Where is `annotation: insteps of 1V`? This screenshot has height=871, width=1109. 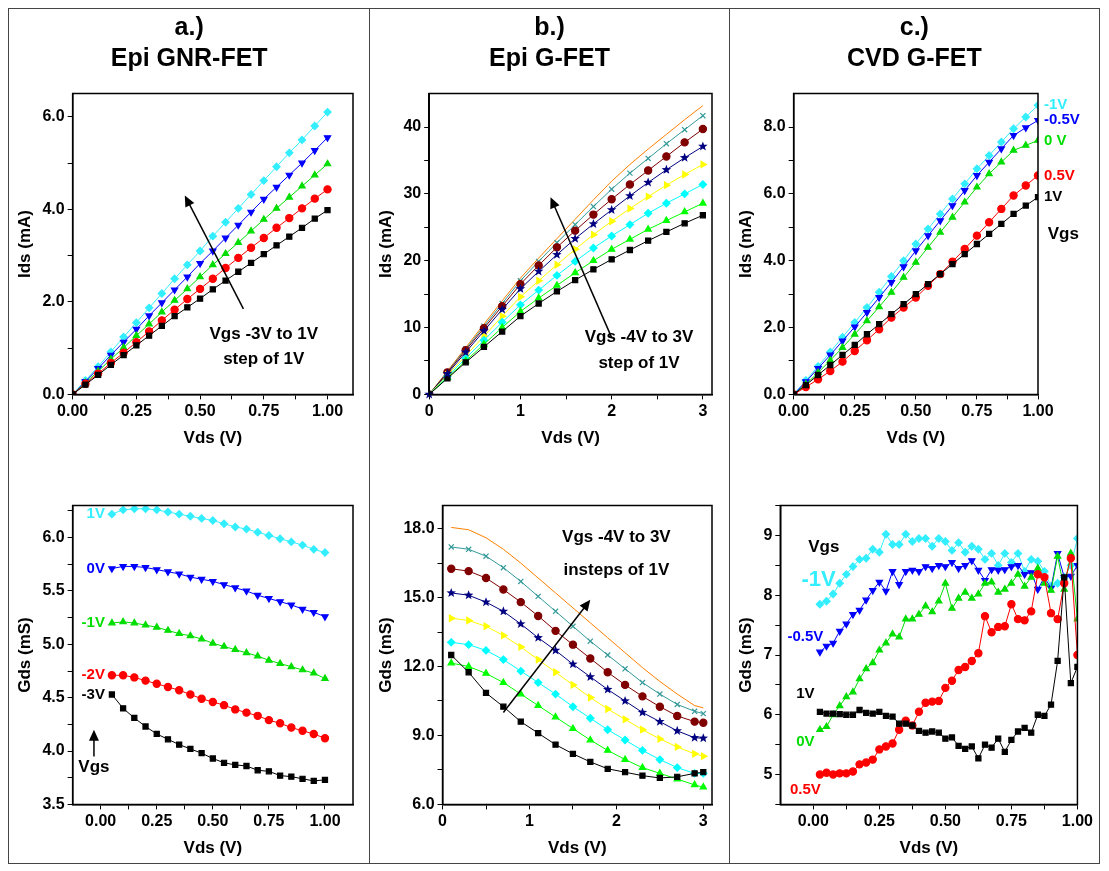
annotation: insteps of 1V is located at coordinates (617, 569).